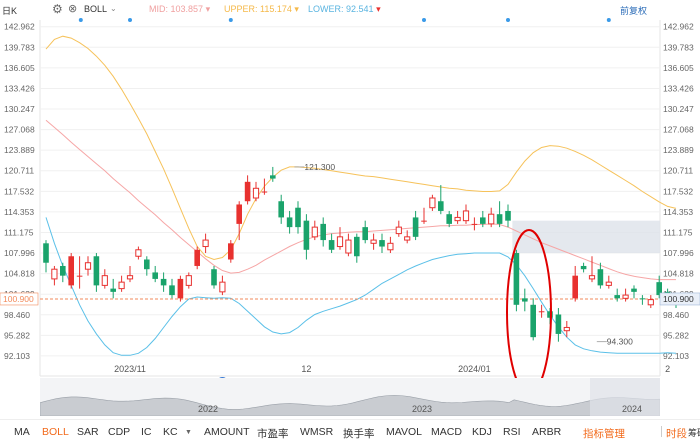  I want to click on event-dots, so click(344, 20).